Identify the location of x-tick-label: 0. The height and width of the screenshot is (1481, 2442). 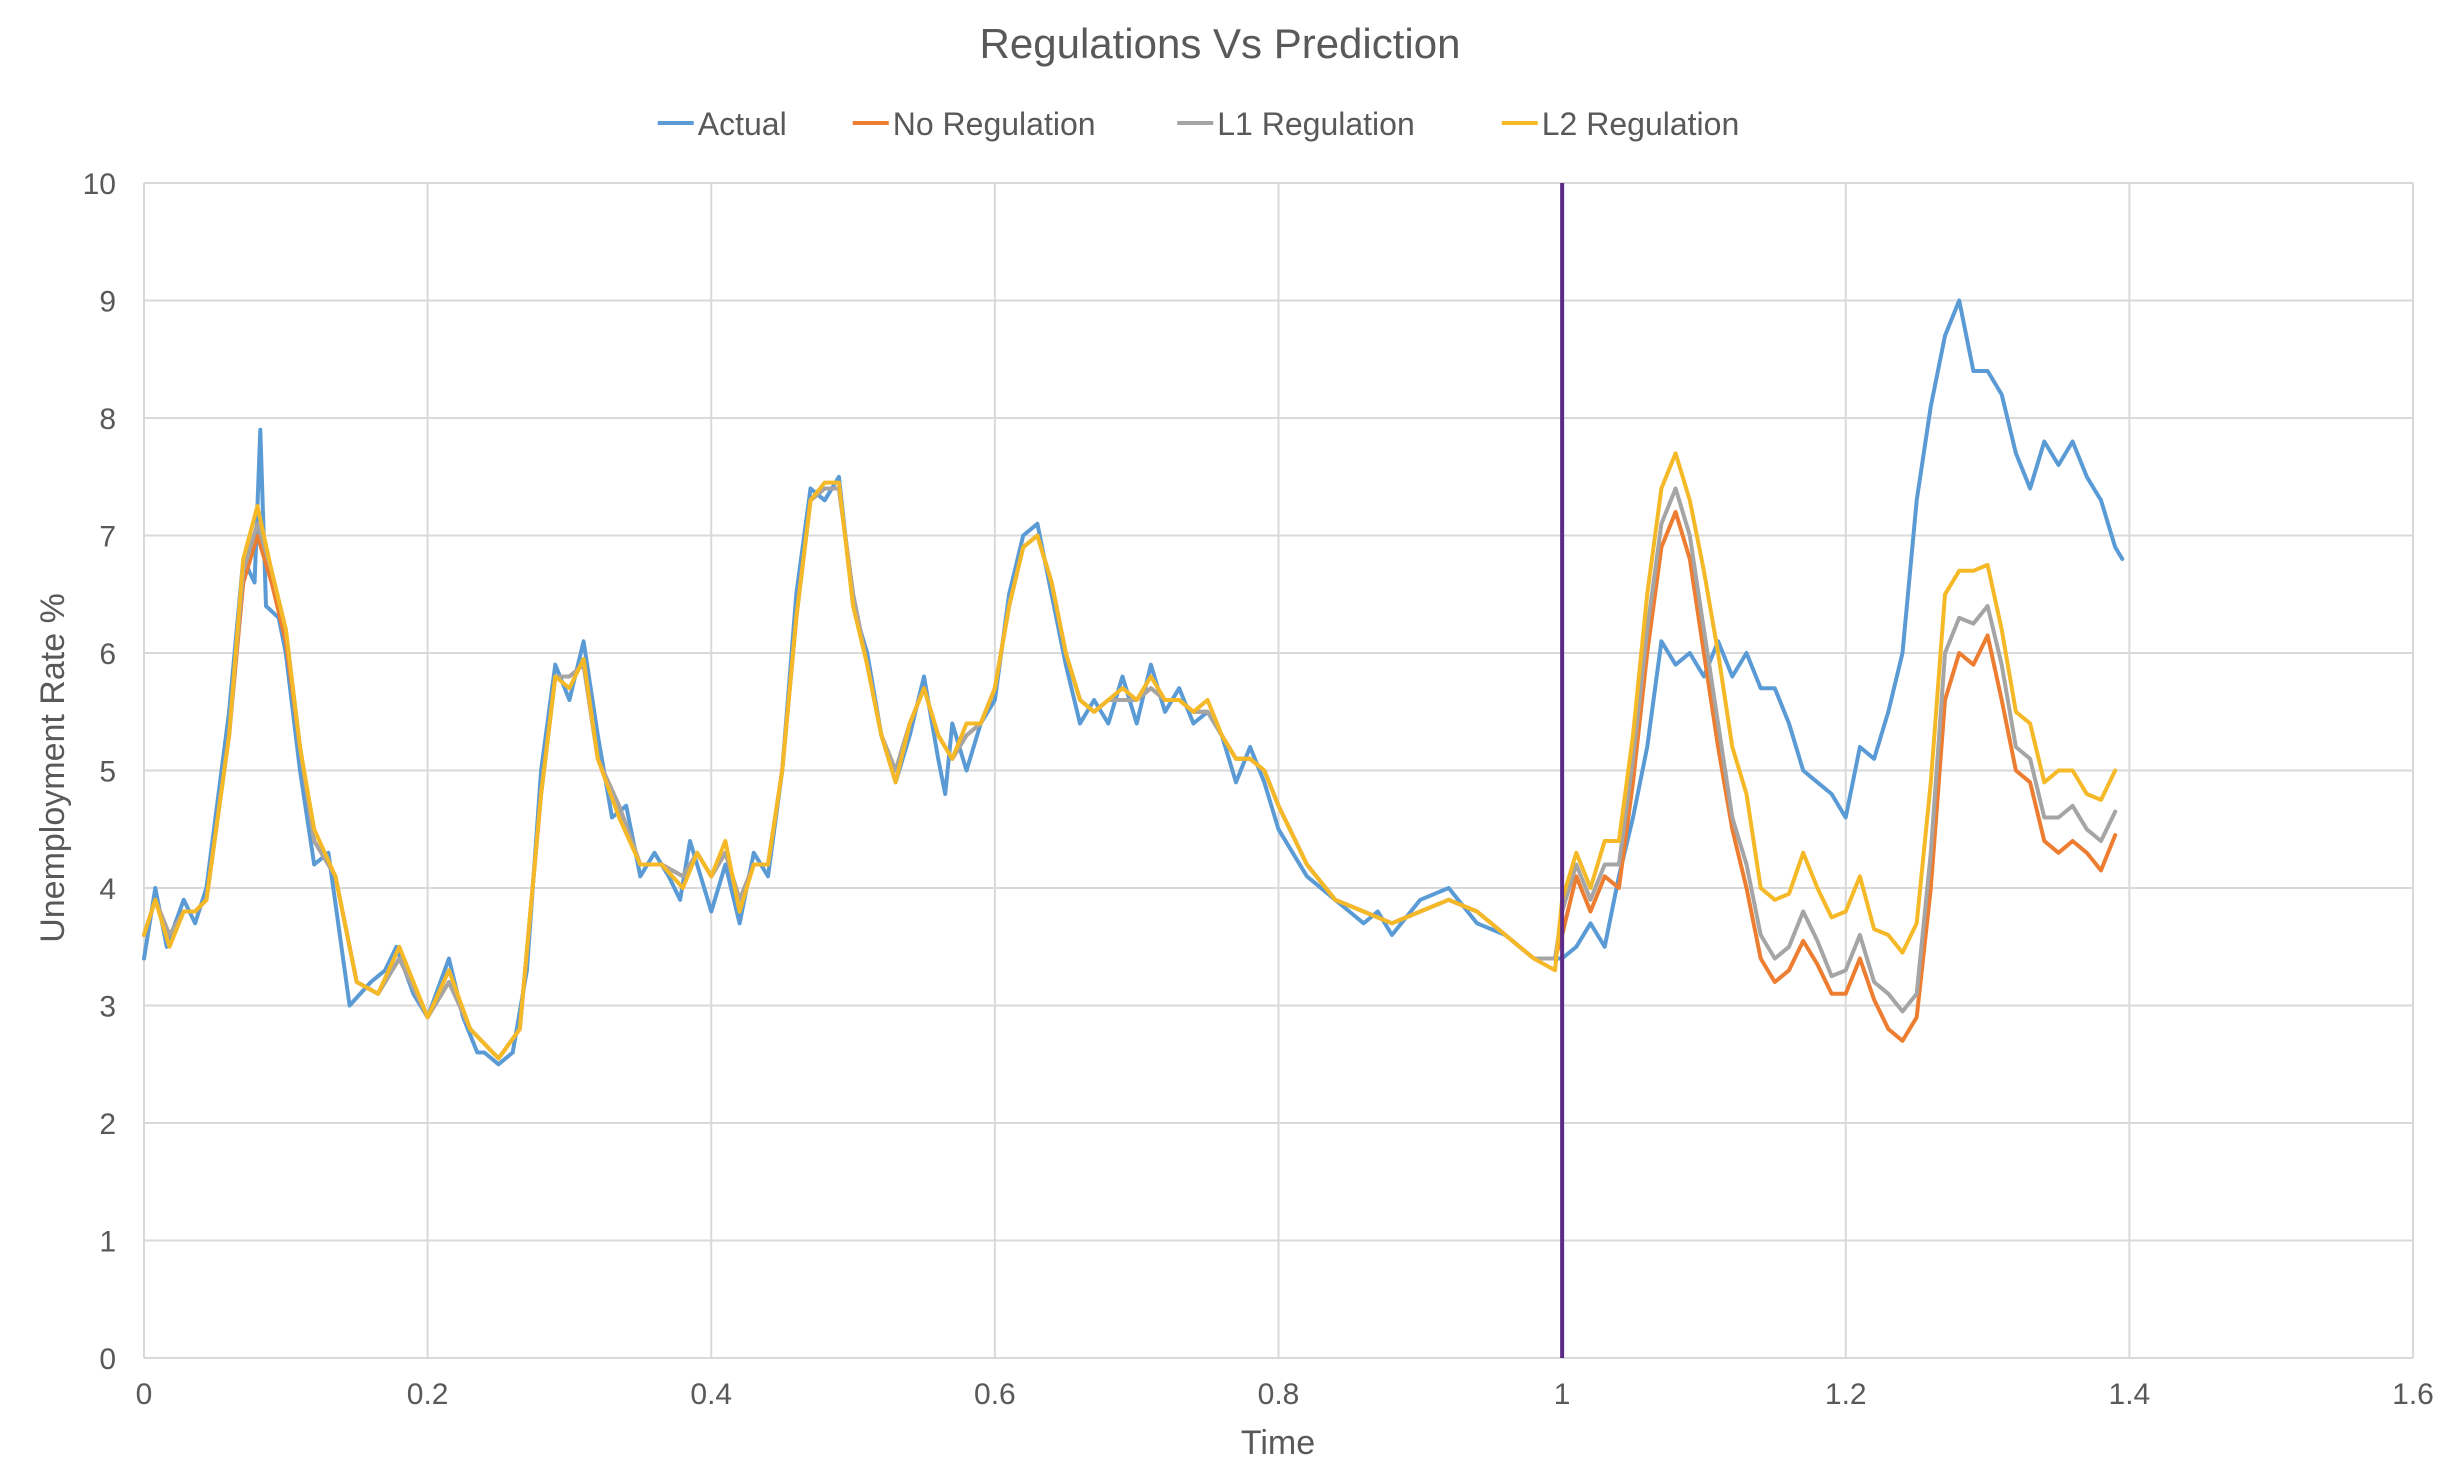
(144, 1394).